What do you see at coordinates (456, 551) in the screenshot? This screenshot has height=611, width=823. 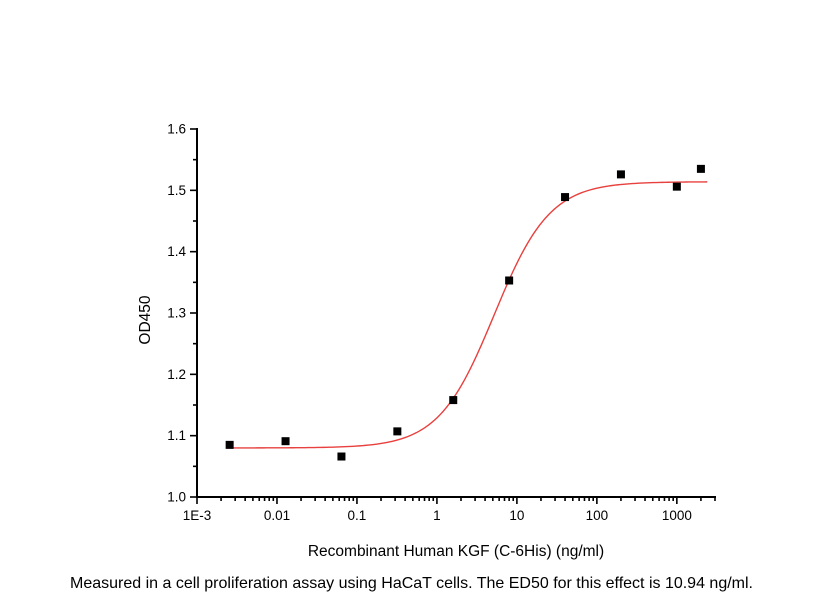 I see `x-axis-title: Recombinant Human KGF (C-6His) (ng/ml)` at bounding box center [456, 551].